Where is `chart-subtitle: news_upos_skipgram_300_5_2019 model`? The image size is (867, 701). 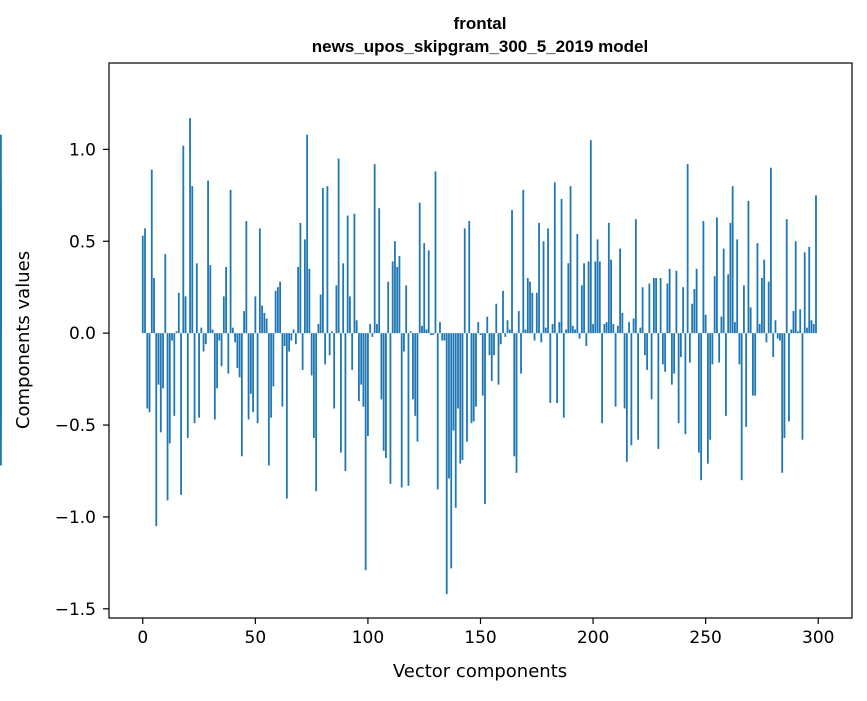
chart-subtitle: news_upos_skipgram_300_5_2019 model is located at coordinates (480, 46).